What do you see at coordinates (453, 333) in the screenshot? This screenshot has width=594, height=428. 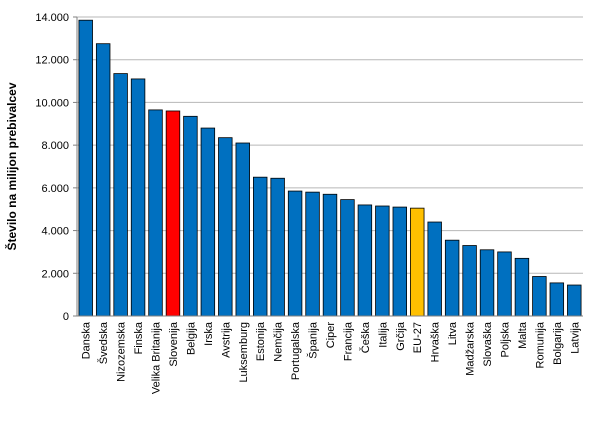 I see `x-tick-label: Litva` at bounding box center [453, 333].